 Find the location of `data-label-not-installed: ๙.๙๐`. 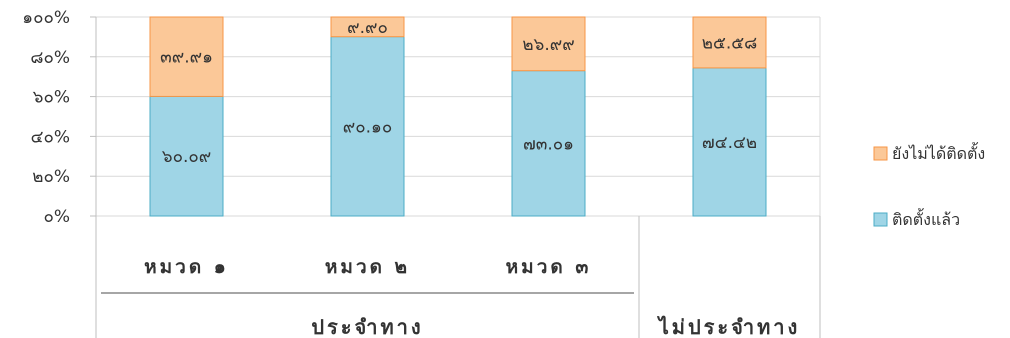

data-label-not-installed: ๙.๙๐ is located at coordinates (367, 28).